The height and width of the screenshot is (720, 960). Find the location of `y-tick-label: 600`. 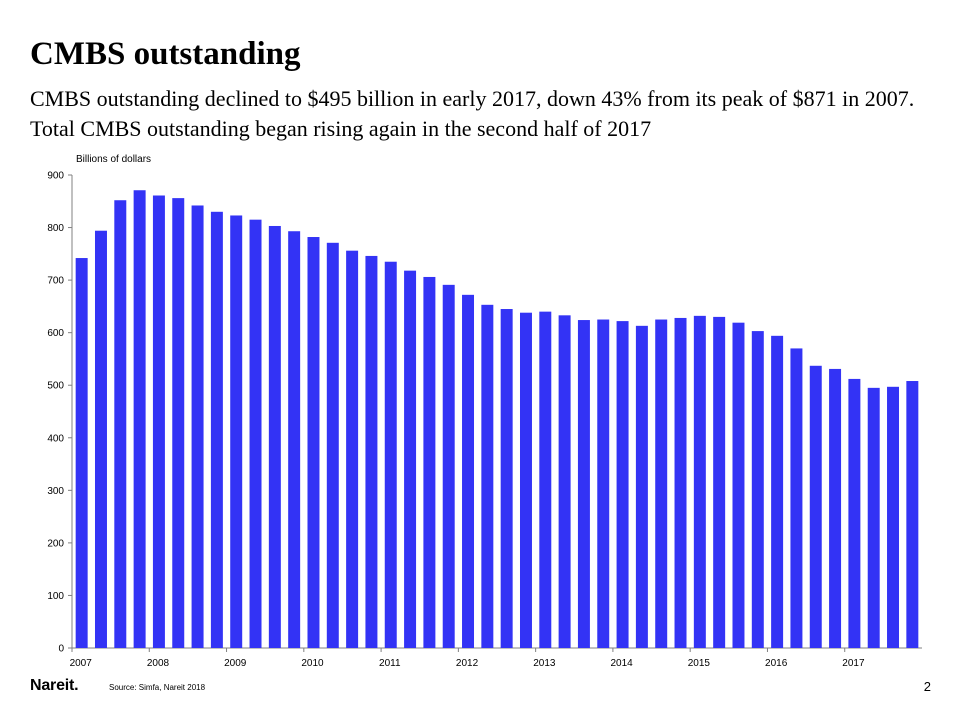

y-tick-label: 600 is located at coordinates (55, 333).